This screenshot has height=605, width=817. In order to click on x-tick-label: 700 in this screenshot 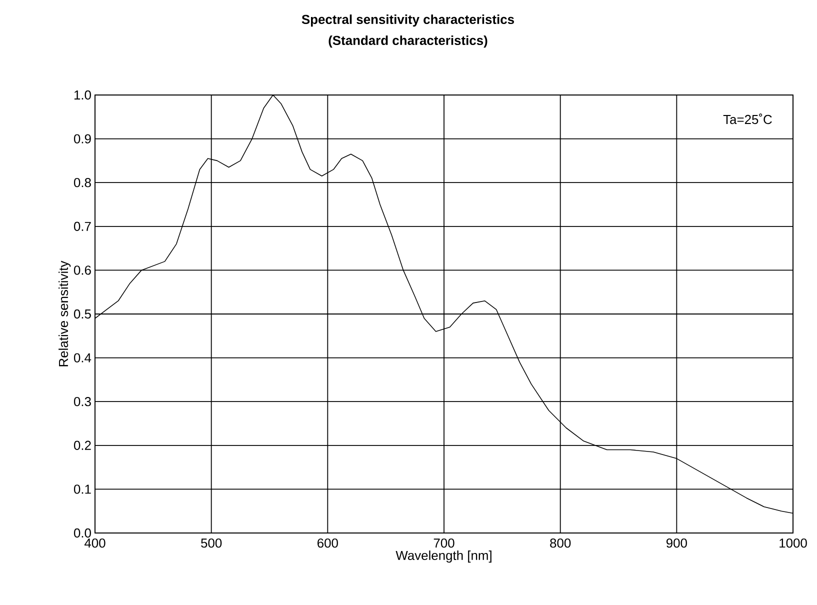, I will do `click(444, 543)`.